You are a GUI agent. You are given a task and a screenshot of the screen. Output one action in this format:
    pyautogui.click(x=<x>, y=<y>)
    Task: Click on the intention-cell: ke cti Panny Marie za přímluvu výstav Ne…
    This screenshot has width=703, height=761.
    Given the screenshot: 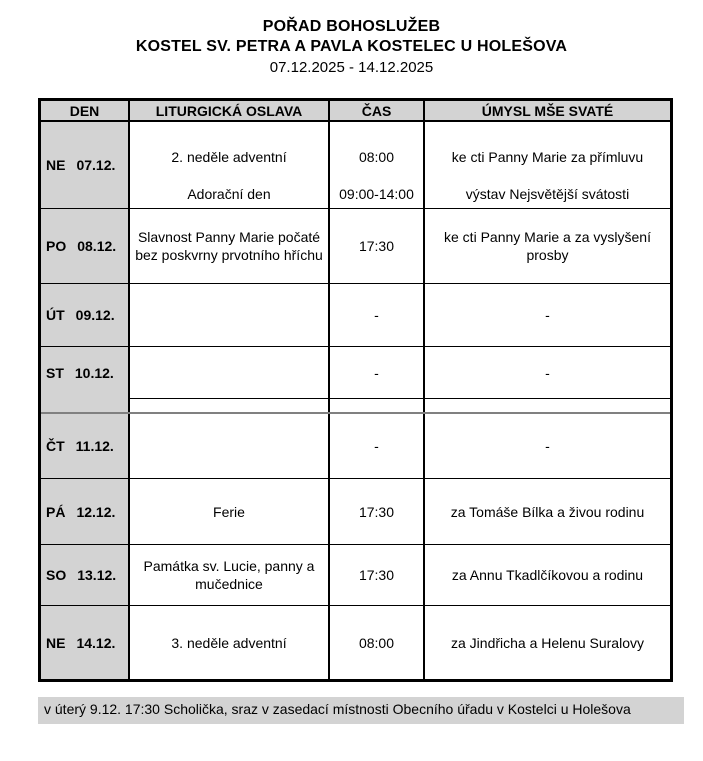 What is the action you would take?
    pyautogui.click(x=547, y=165)
    